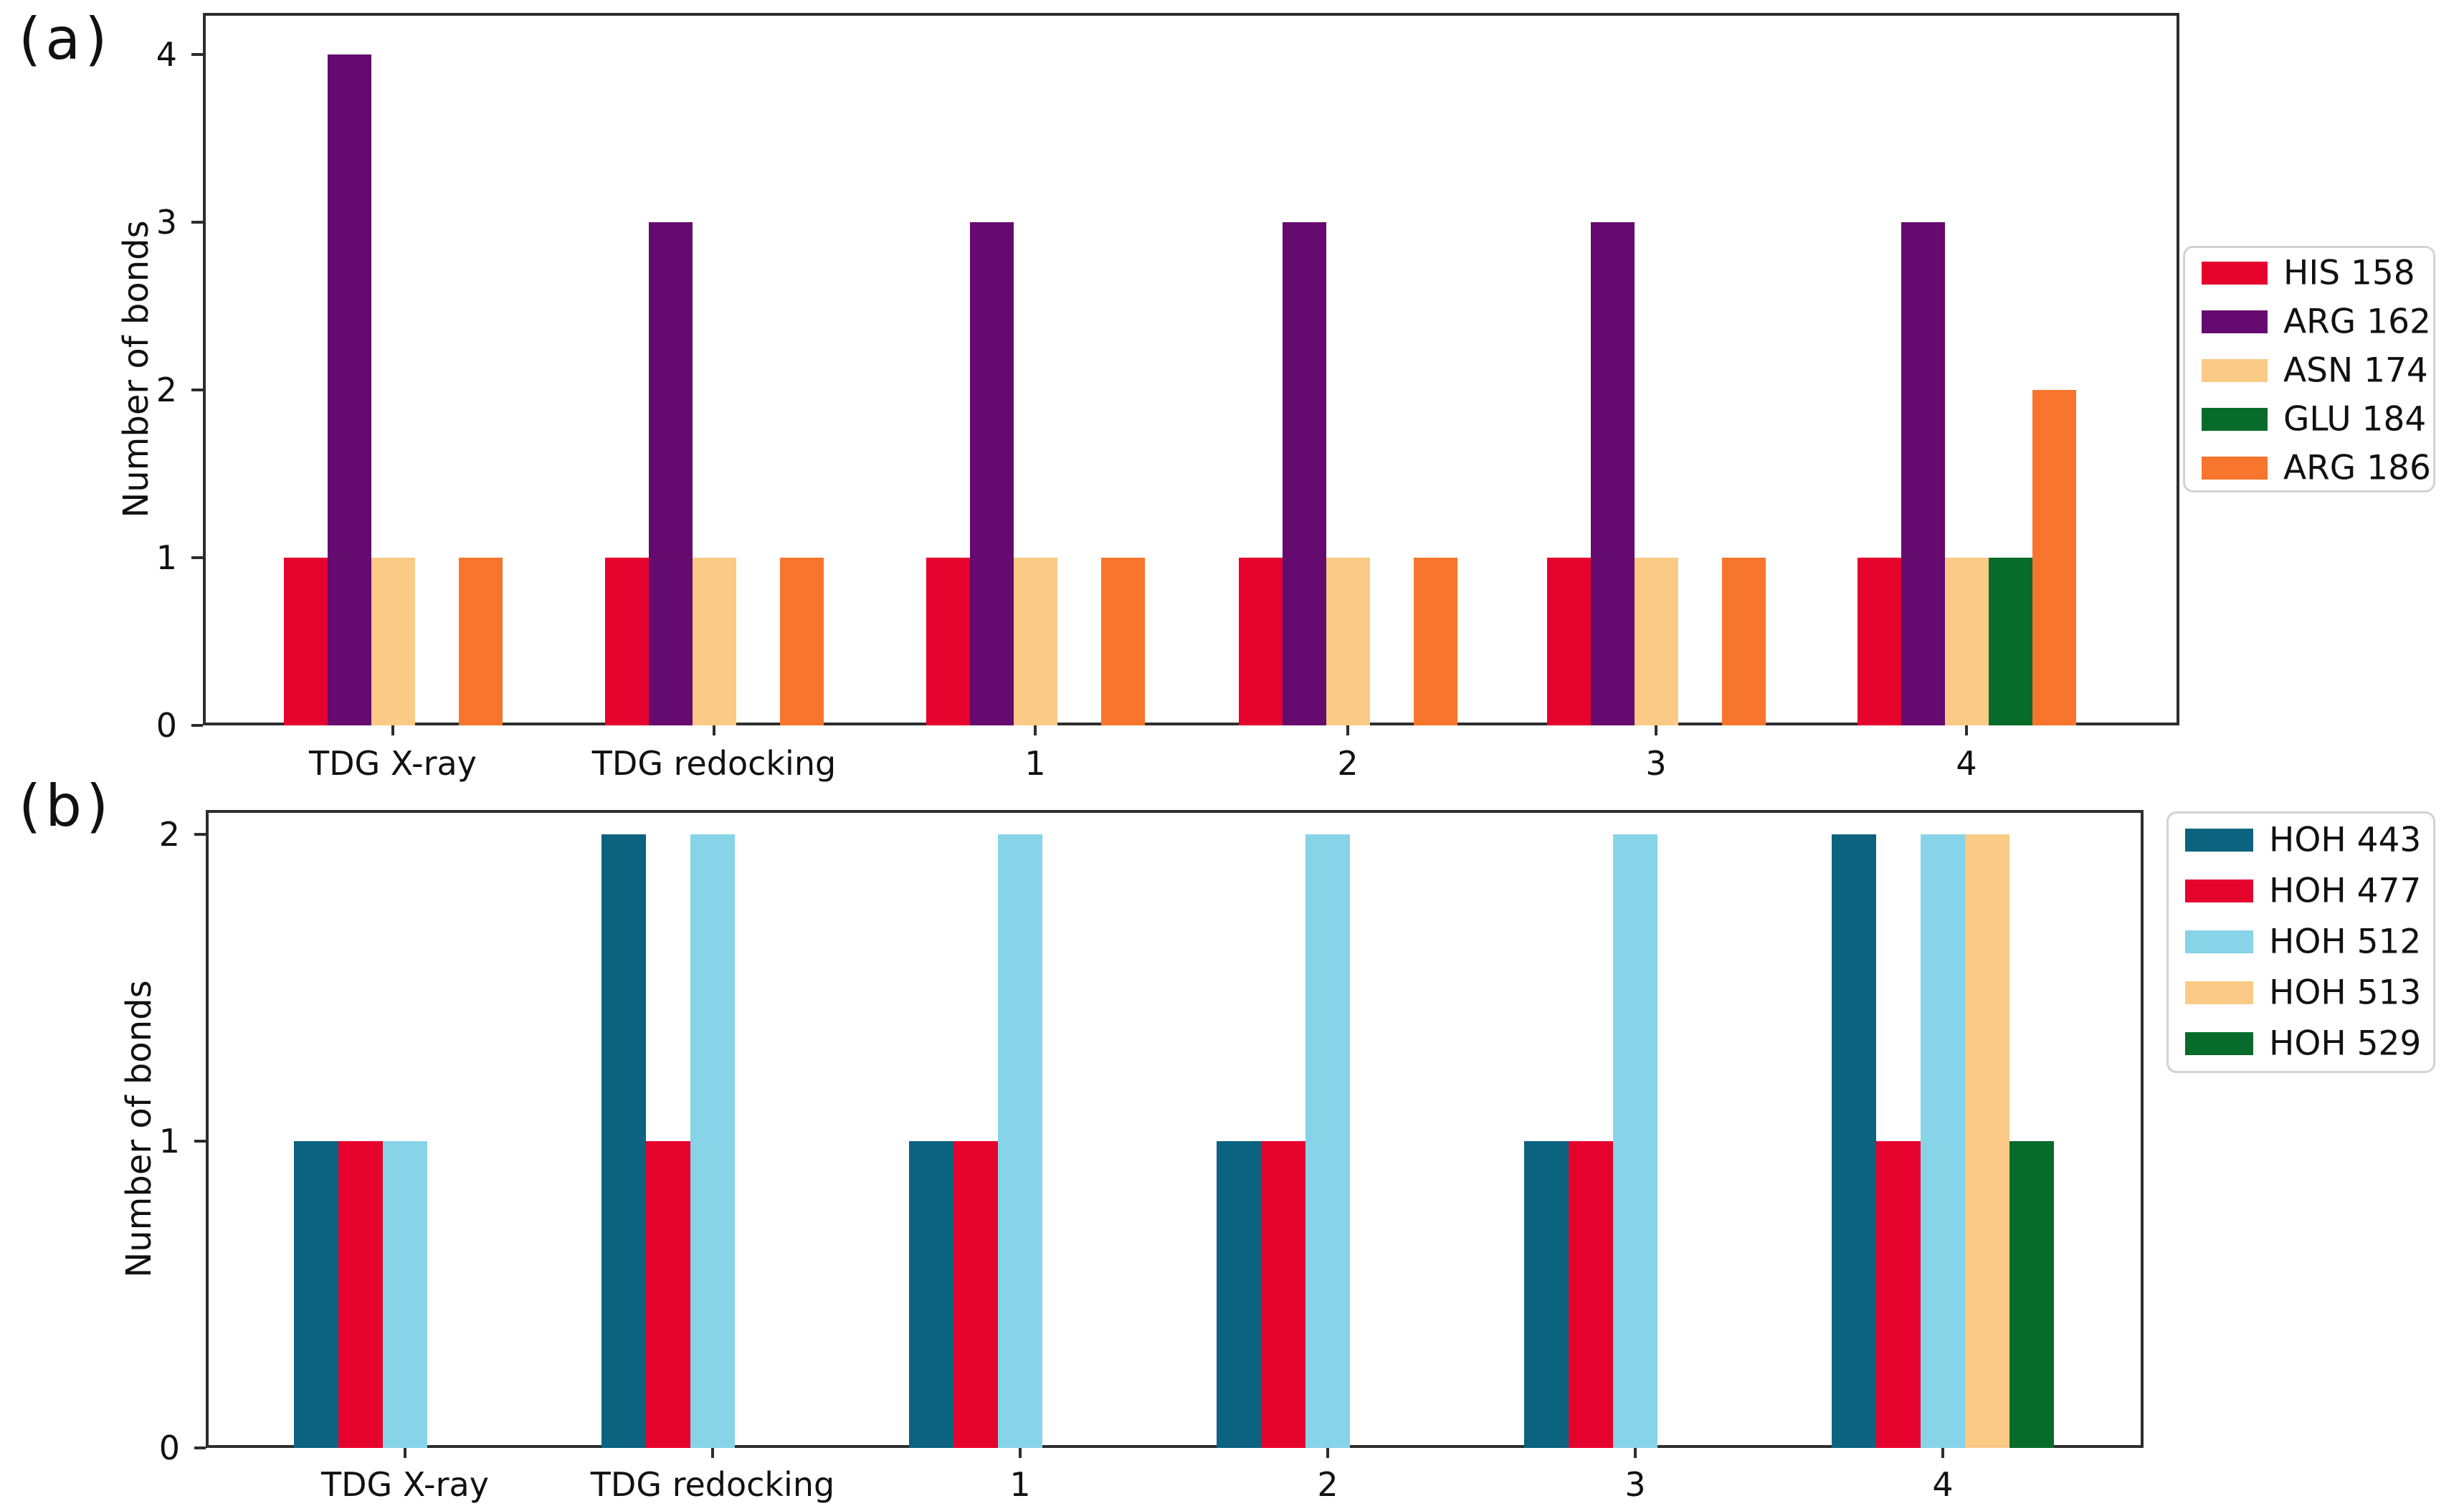  Describe the element at coordinates (166, 725) in the screenshot. I see `y-tick-label-a: 0` at that location.